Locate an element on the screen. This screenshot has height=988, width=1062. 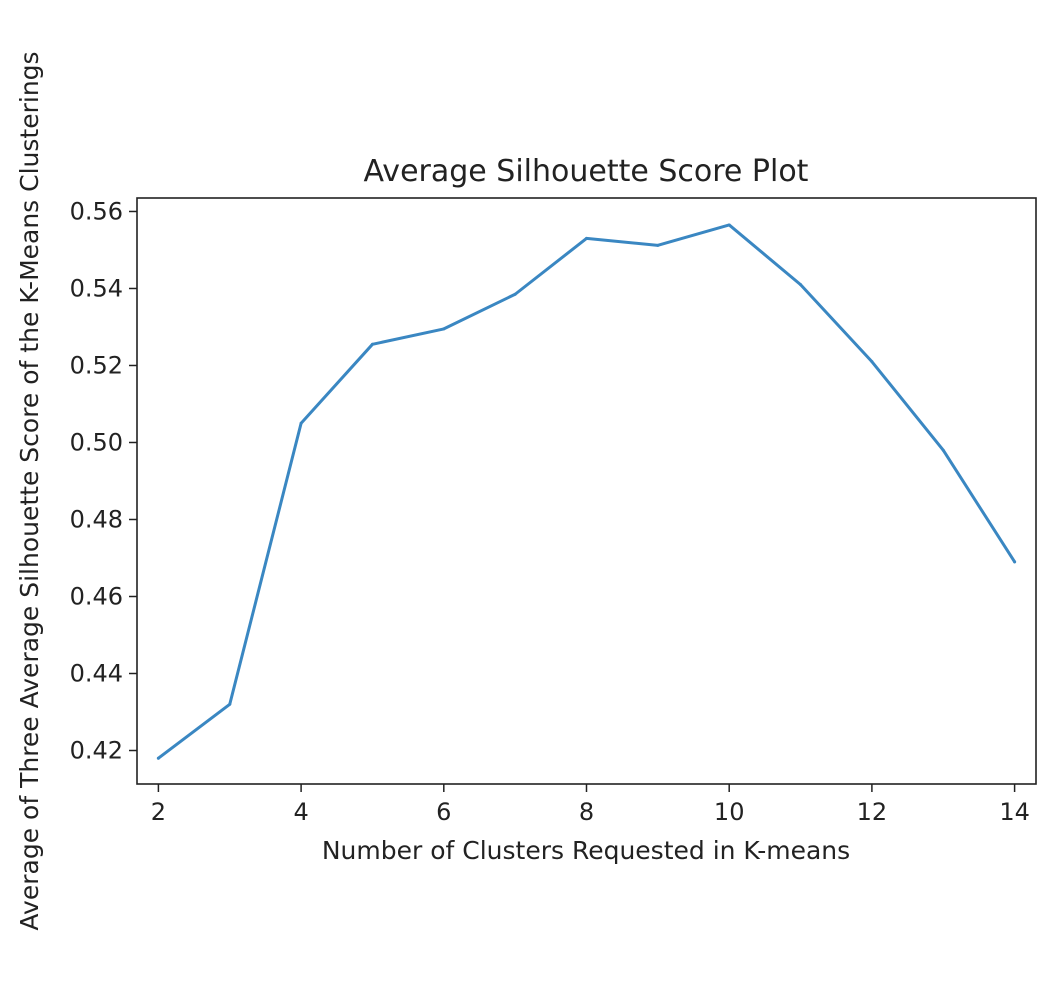
y-tick-label: 0.50 is located at coordinates (96, 442).